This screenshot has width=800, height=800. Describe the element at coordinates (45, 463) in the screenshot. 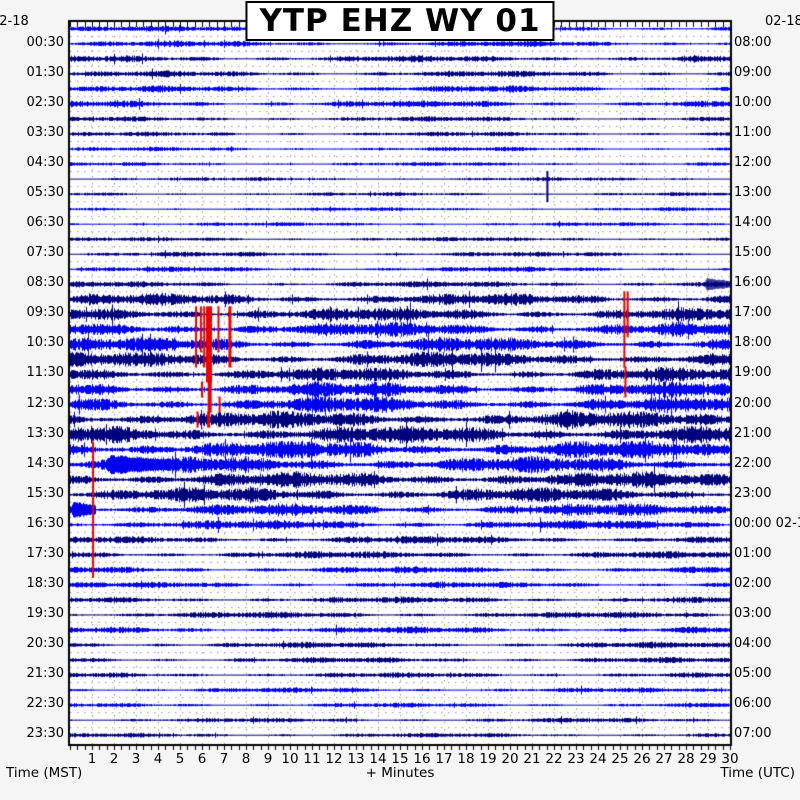

I see `y-label-mst: 14:30` at that location.